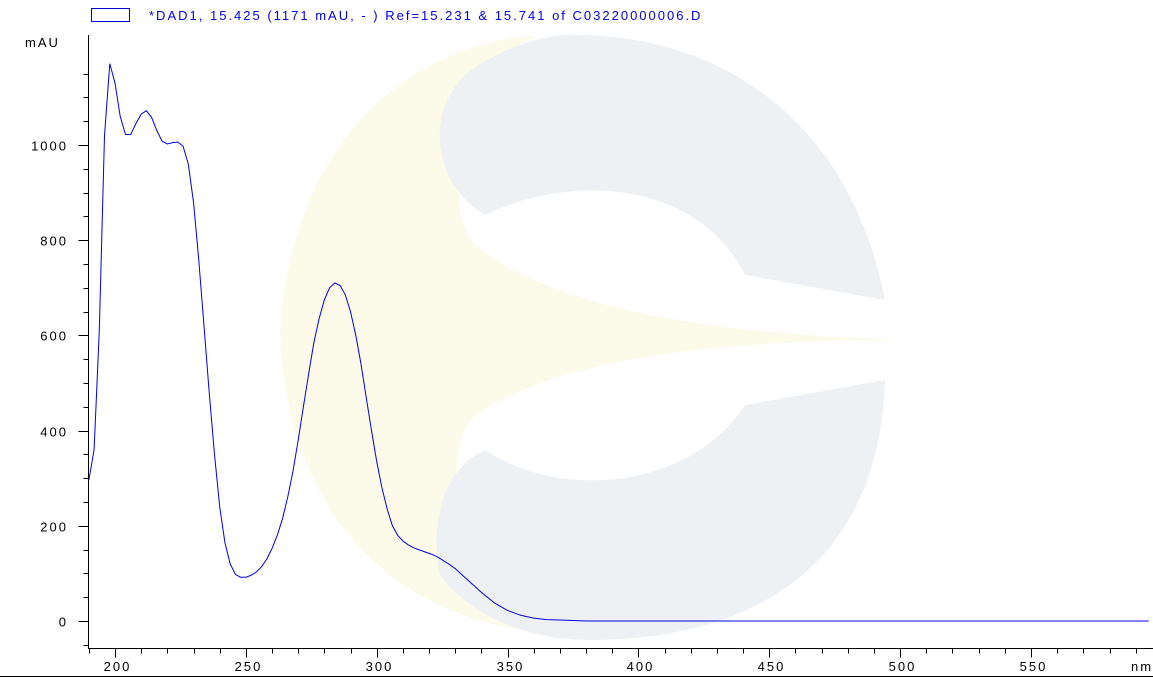 The image size is (1153, 677). What do you see at coordinates (772, 666) in the screenshot?
I see `x-tick-label: 450` at bounding box center [772, 666].